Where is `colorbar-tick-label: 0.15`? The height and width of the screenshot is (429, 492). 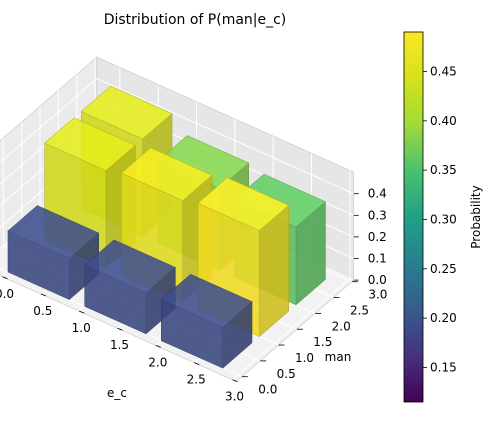 colorbar-tick-label: 0.15 is located at coordinates (443, 368).